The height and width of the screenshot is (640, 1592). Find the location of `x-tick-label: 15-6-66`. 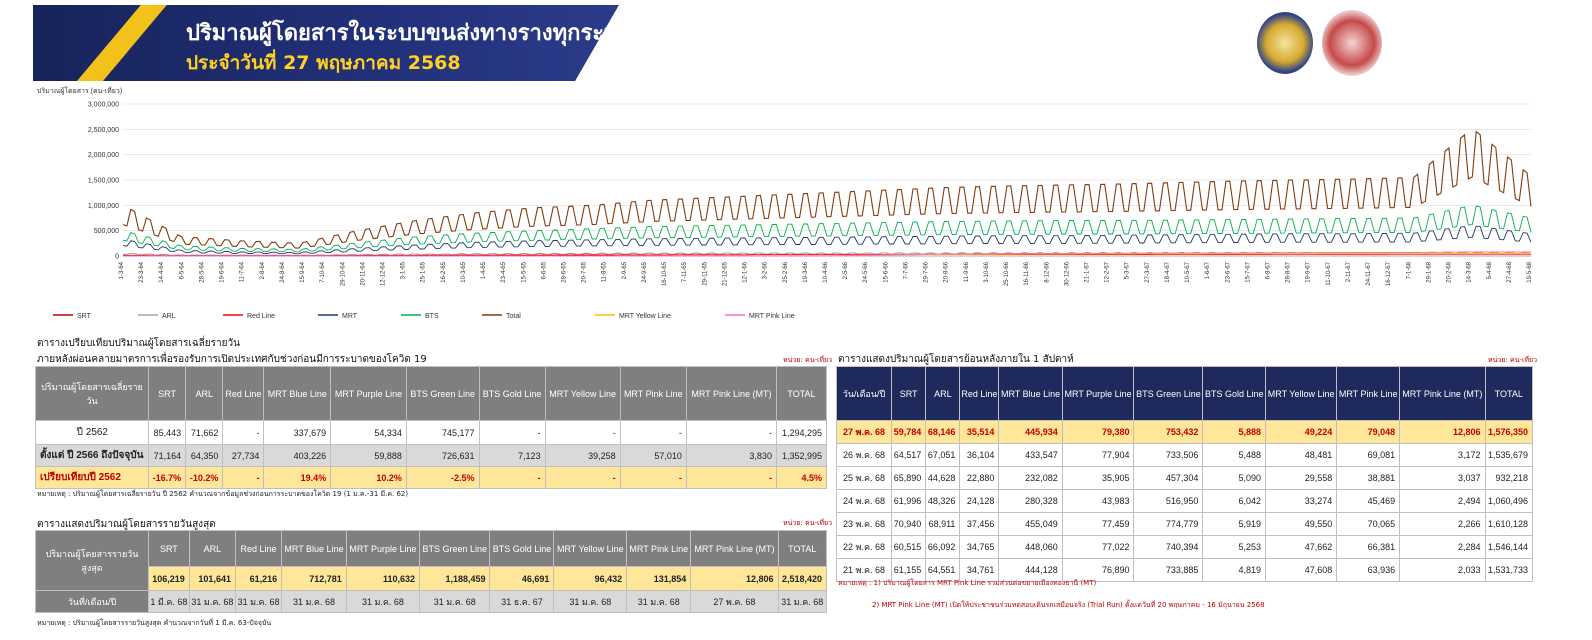

x-tick-label: 15-6-66 is located at coordinates (886, 271).